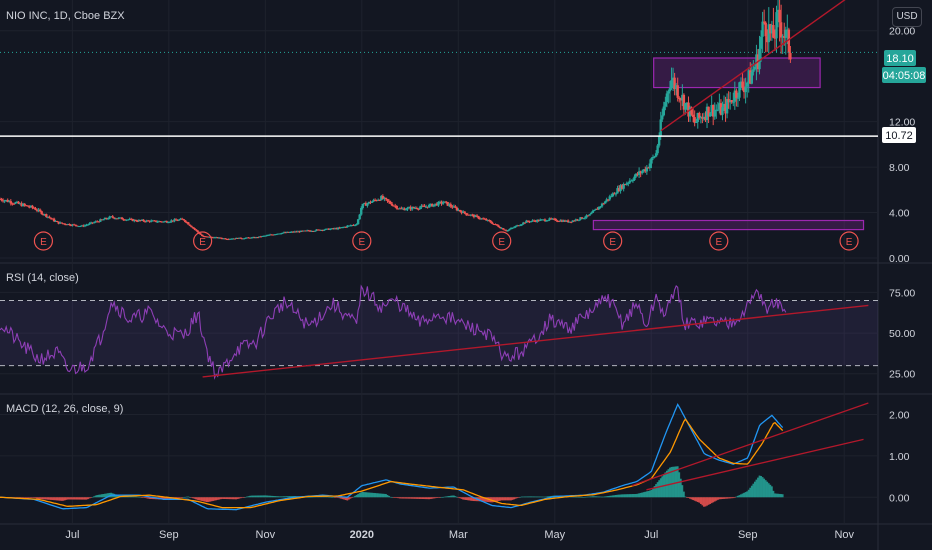 The image size is (932, 550). What do you see at coordinates (750, 444) in the screenshot?
I see `macd-trendline-segment` at bounding box center [750, 444].